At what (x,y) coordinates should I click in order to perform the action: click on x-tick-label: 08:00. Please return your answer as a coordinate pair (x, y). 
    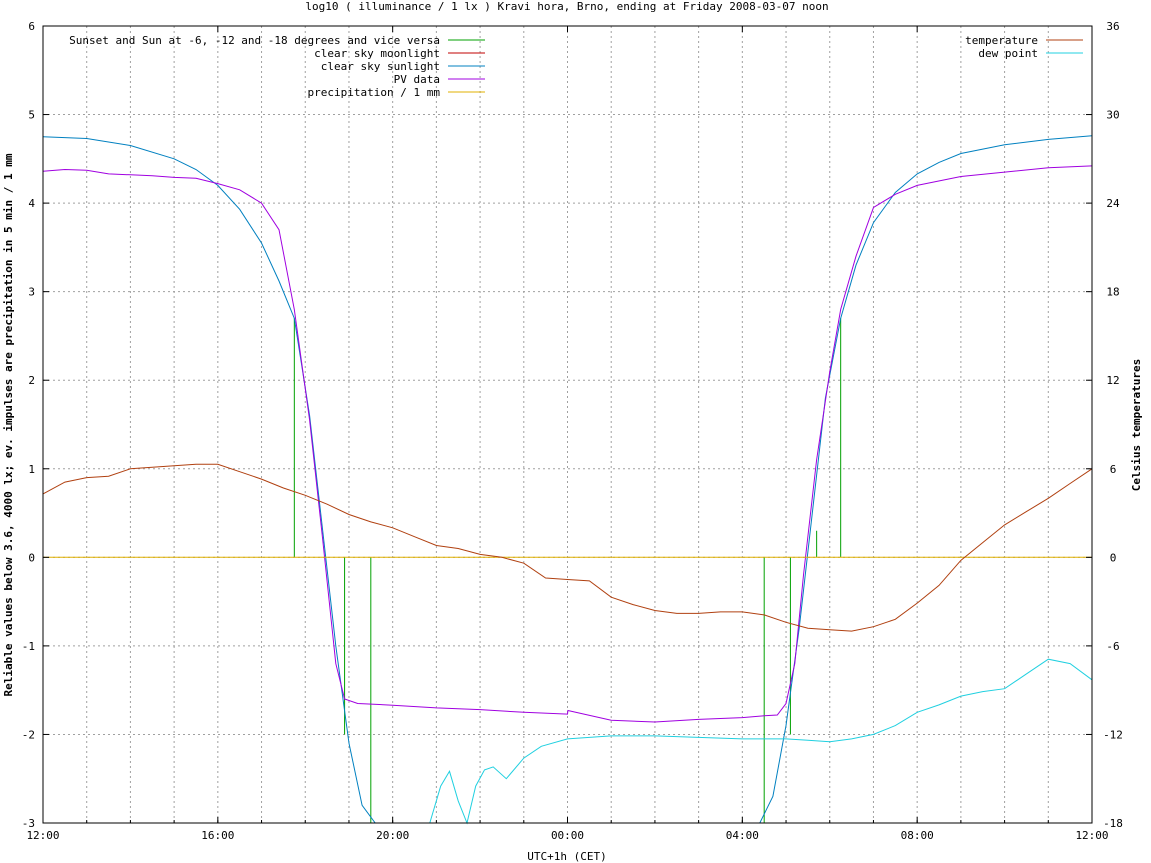
    Looking at the image, I should click on (917, 835).